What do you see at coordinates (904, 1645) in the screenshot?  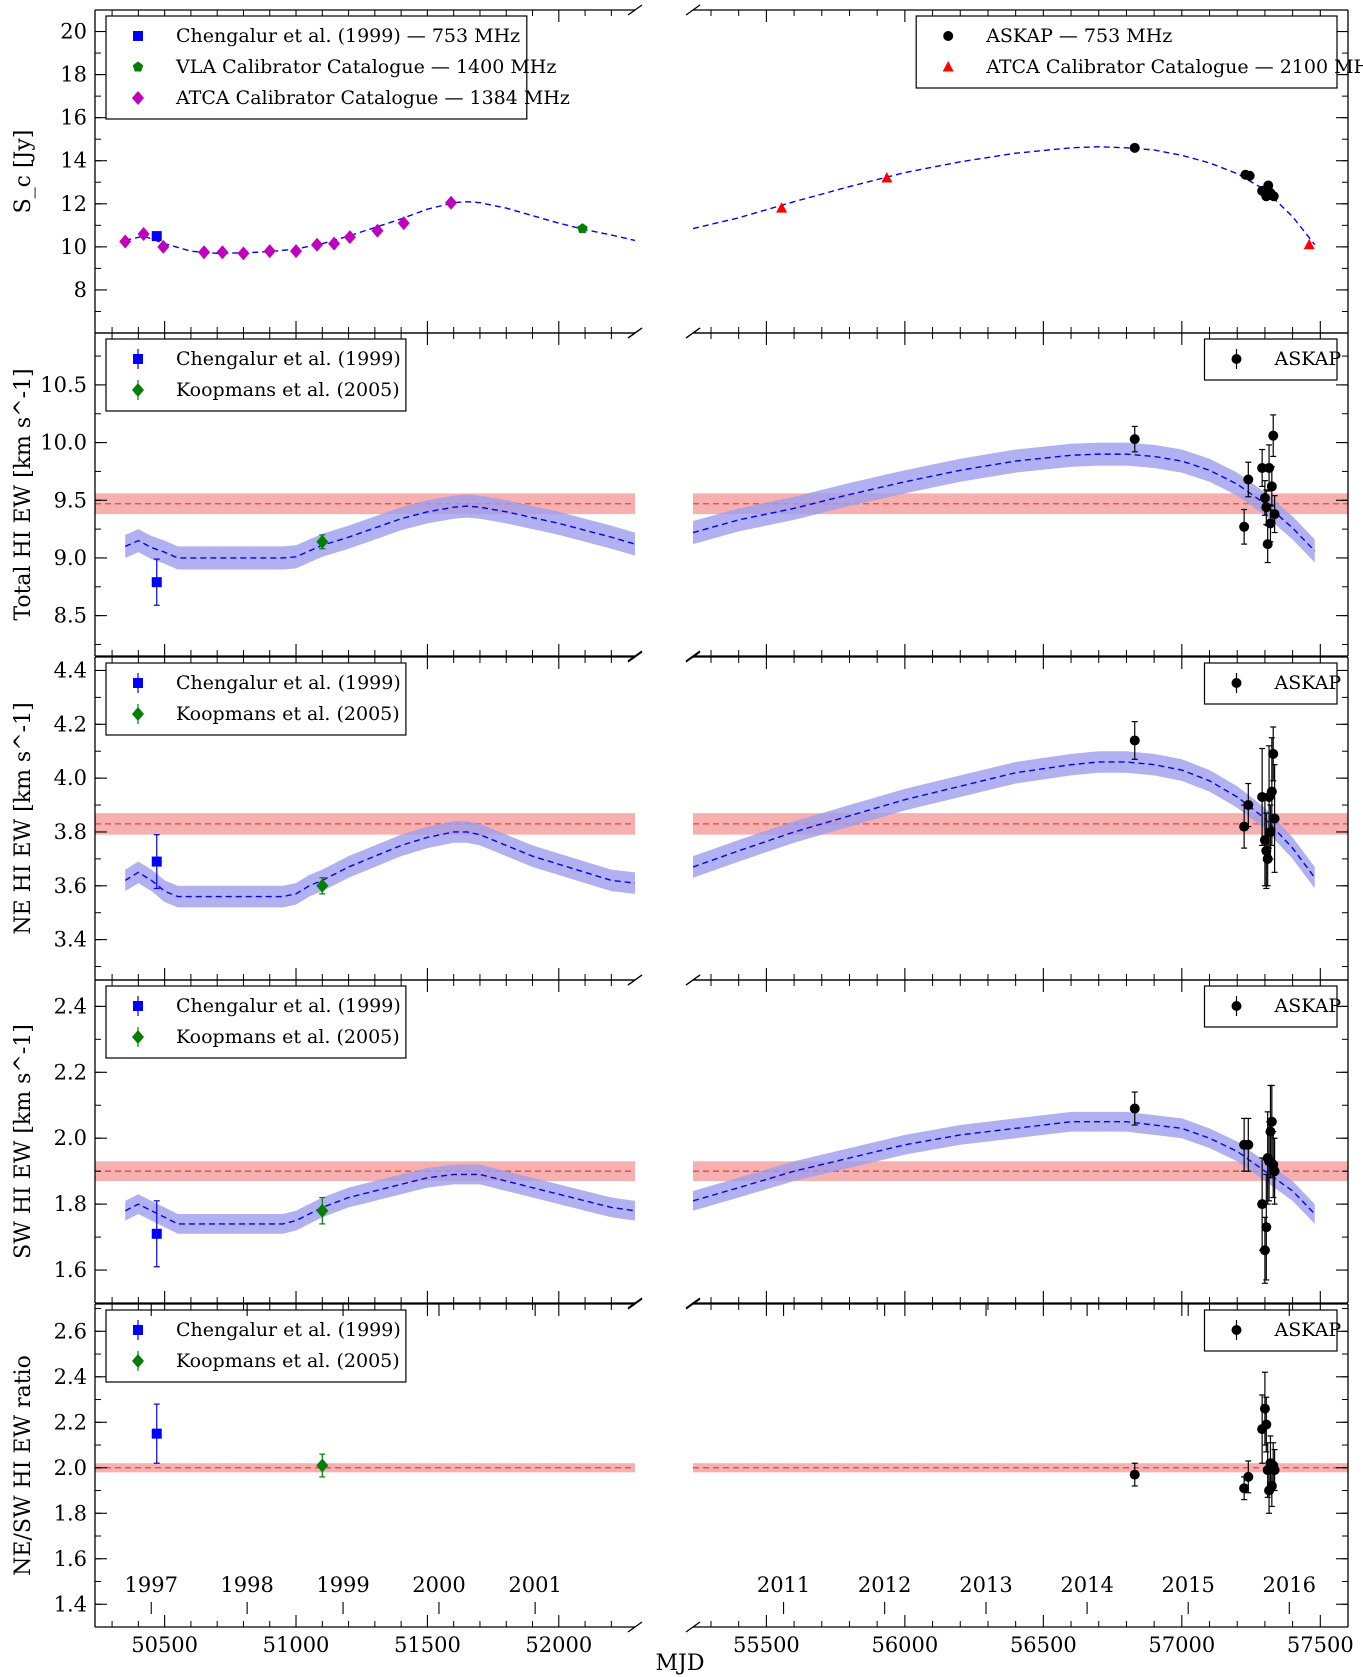 I see `x-tick-label: 56000` at bounding box center [904, 1645].